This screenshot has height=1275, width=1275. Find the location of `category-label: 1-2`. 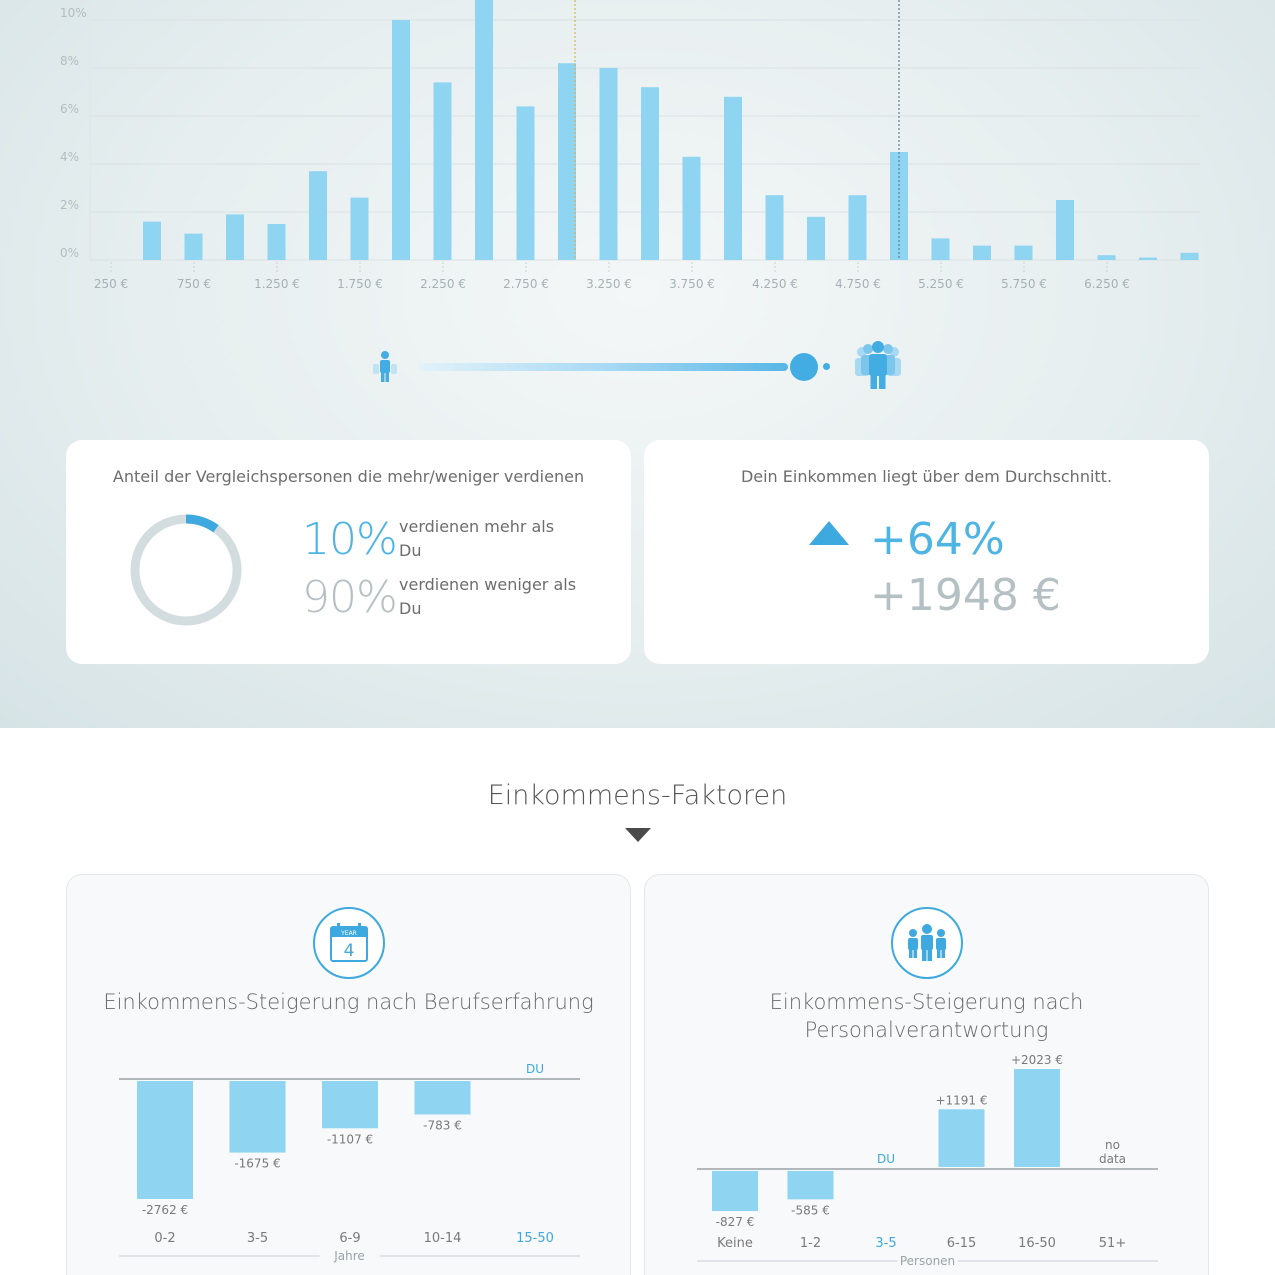

category-label: 1-2 is located at coordinates (810, 1243).